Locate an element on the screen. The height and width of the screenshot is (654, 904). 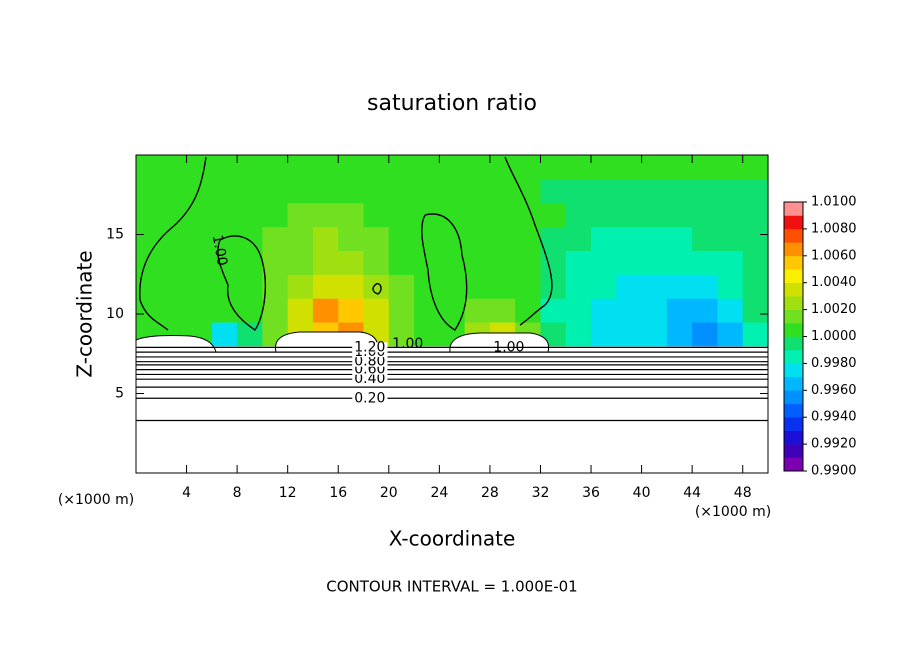
colorbar-tick-label: 0.9960 is located at coordinates (834, 390).